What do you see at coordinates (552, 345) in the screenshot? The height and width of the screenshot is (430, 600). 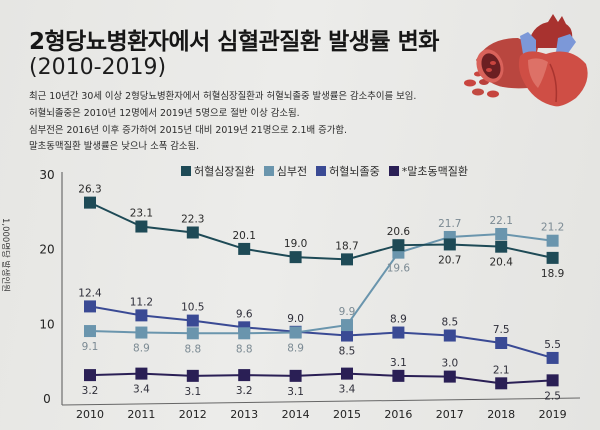 I see `data-label: 5.5` at bounding box center [552, 345].